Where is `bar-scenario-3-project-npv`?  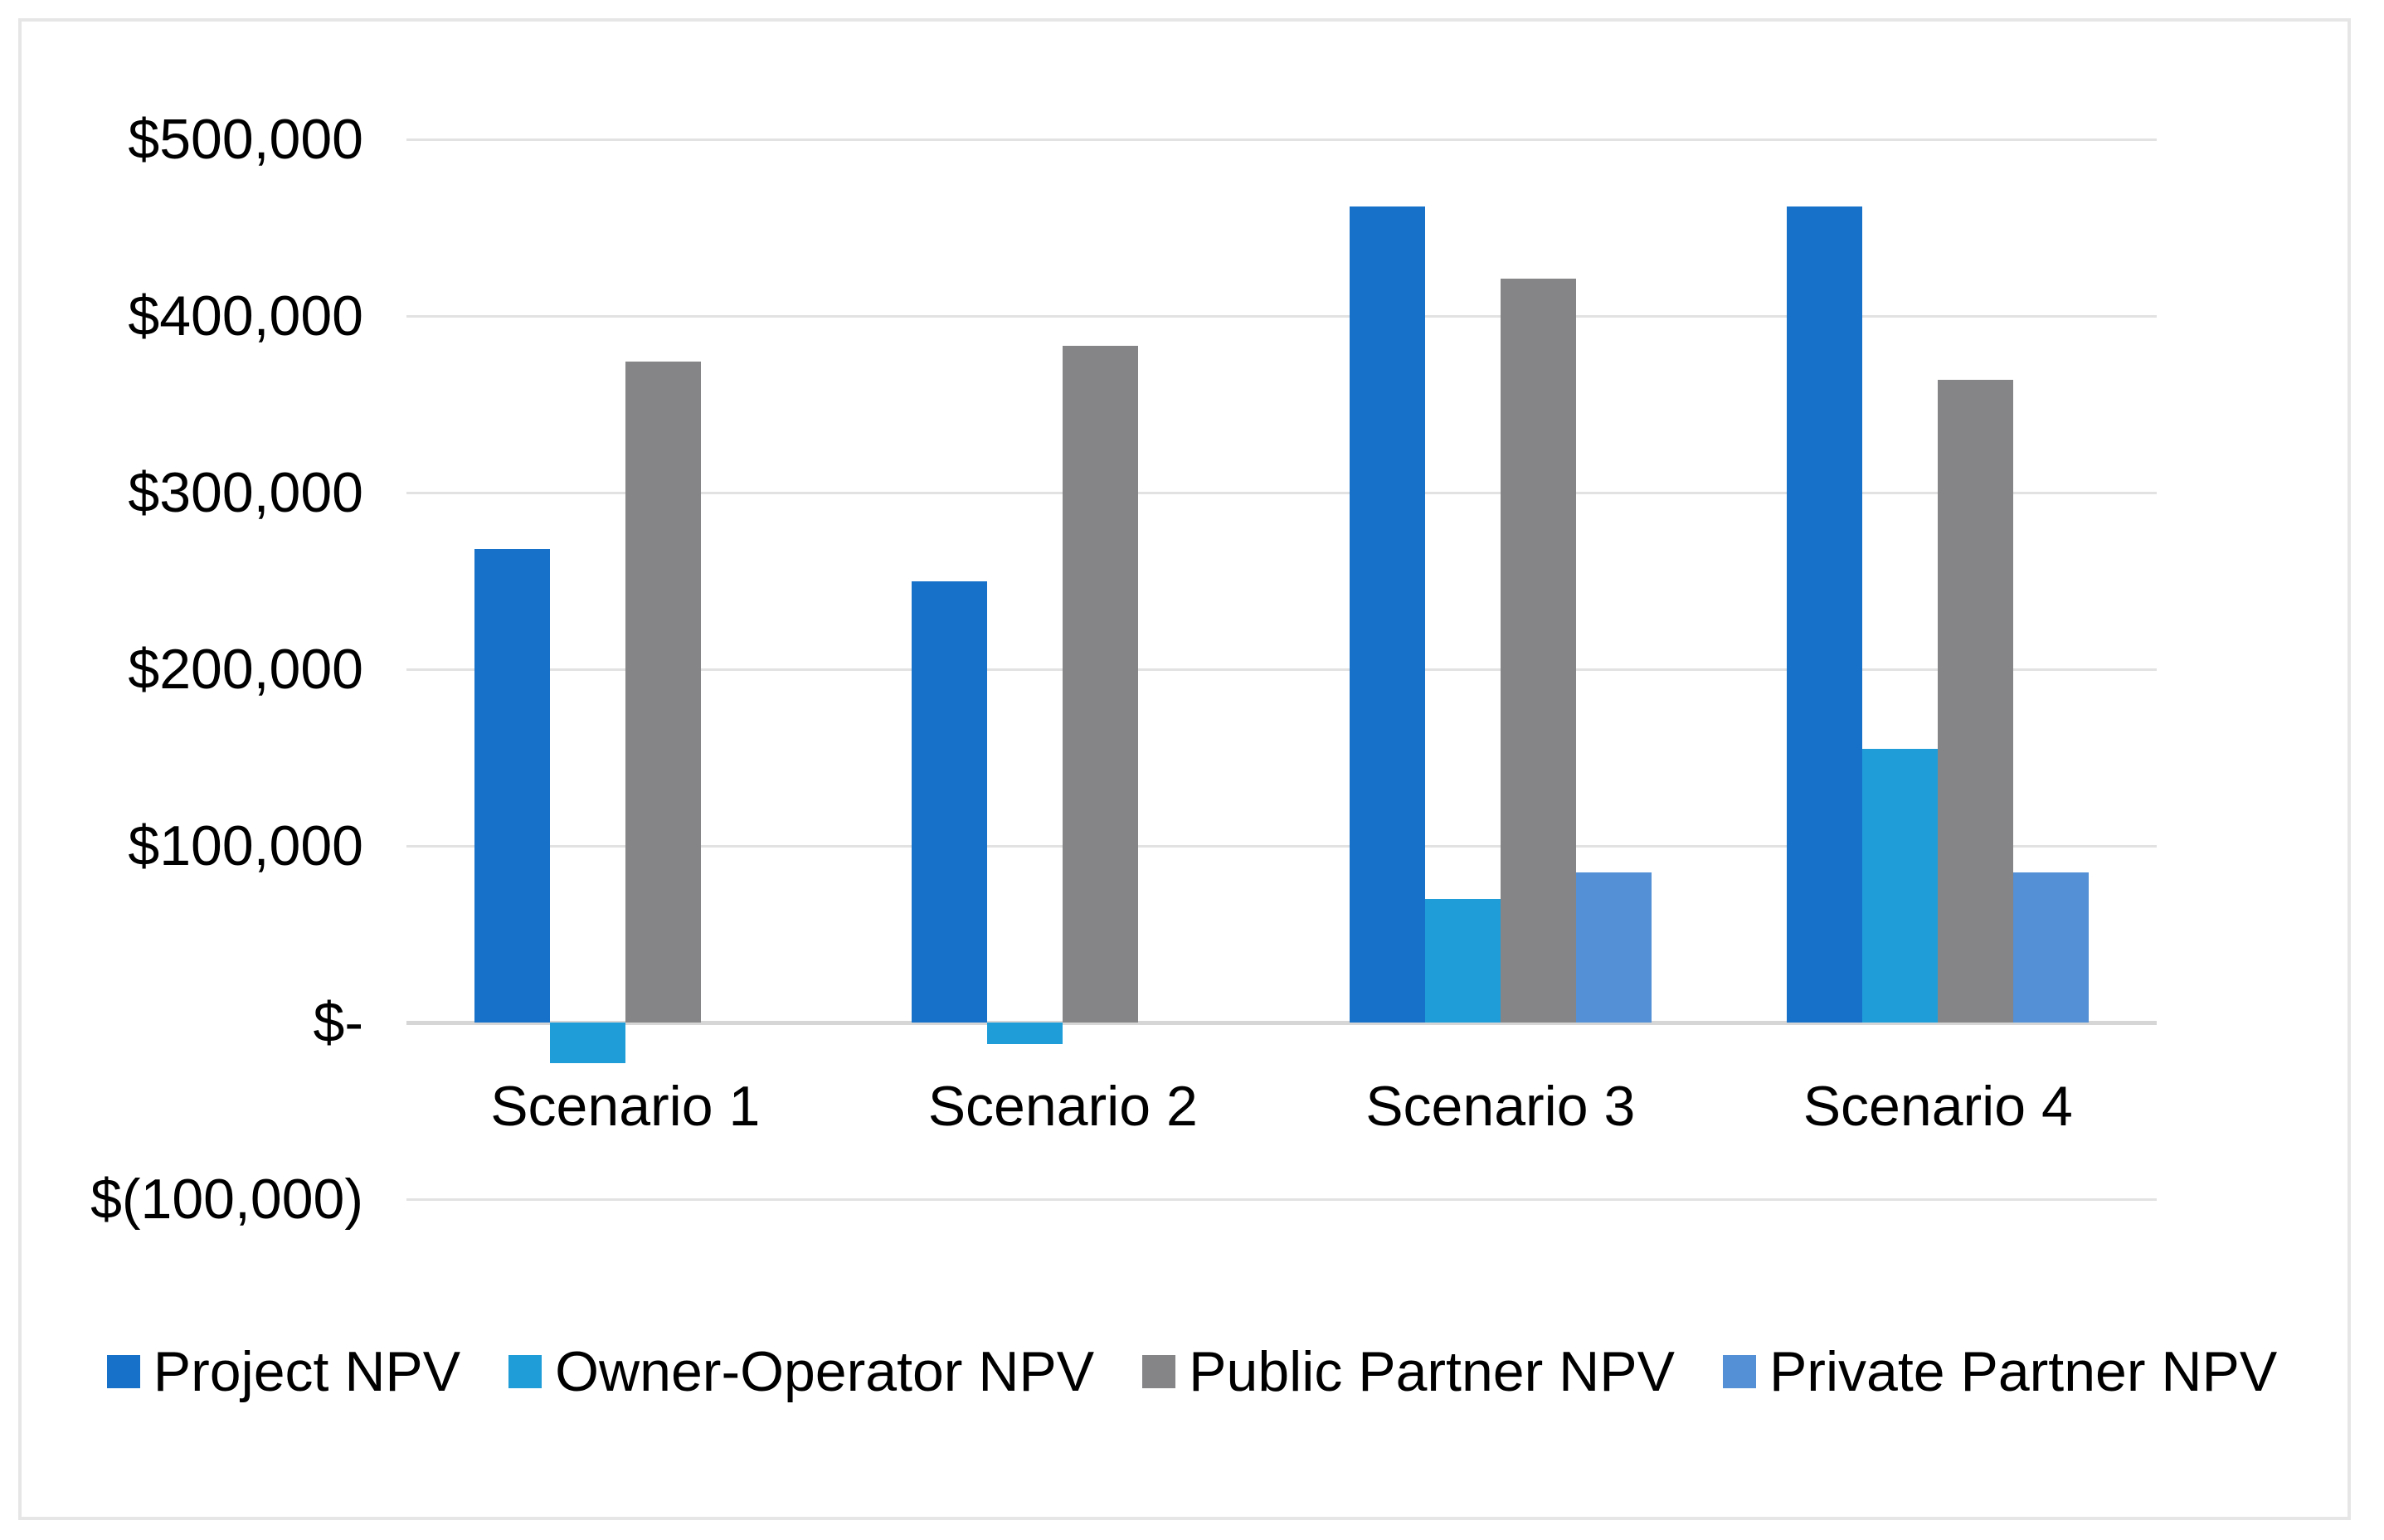 bar-scenario-3-project-npv is located at coordinates (1387, 614).